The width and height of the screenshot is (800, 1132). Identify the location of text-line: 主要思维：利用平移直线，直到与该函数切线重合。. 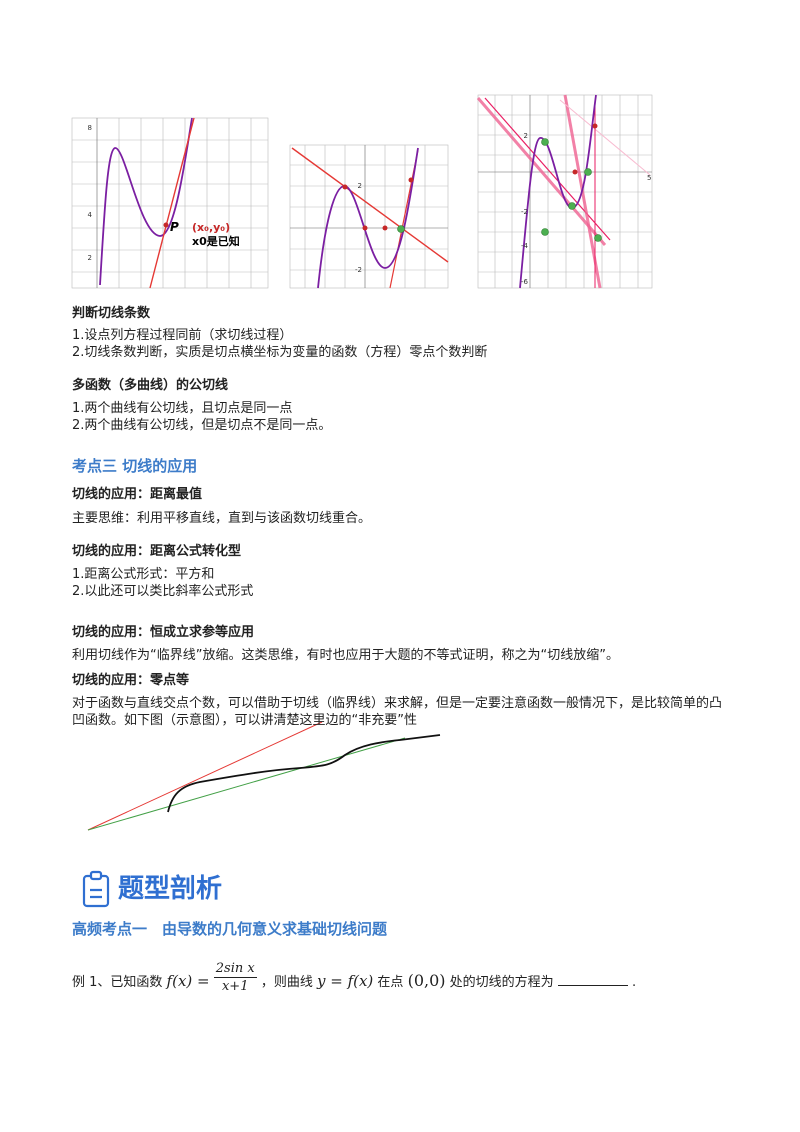
(222, 518).